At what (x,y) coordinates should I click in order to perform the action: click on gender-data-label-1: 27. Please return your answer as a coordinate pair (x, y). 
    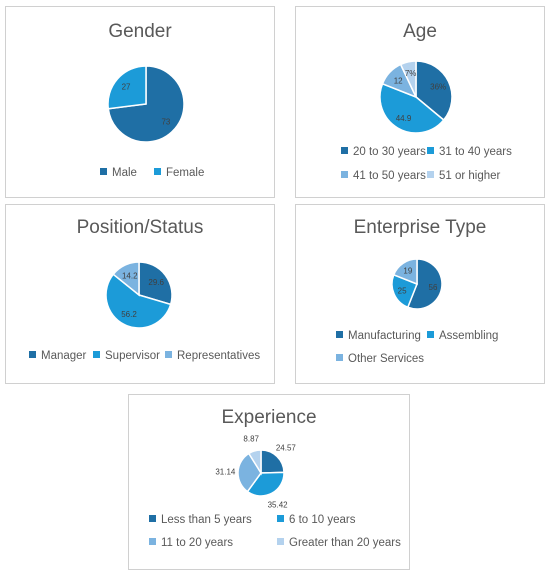
    Looking at the image, I should click on (126, 86).